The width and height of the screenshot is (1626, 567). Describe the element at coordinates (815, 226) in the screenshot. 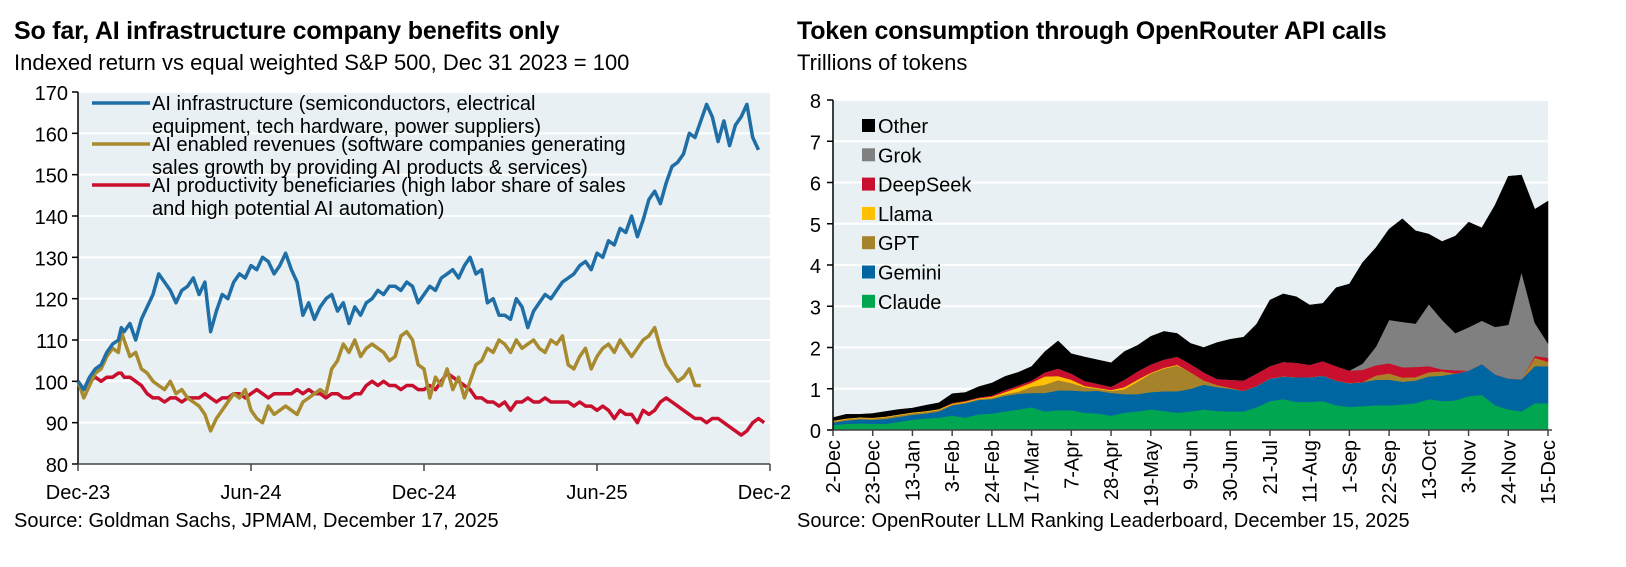

I see `y-tick-label: 5` at that location.